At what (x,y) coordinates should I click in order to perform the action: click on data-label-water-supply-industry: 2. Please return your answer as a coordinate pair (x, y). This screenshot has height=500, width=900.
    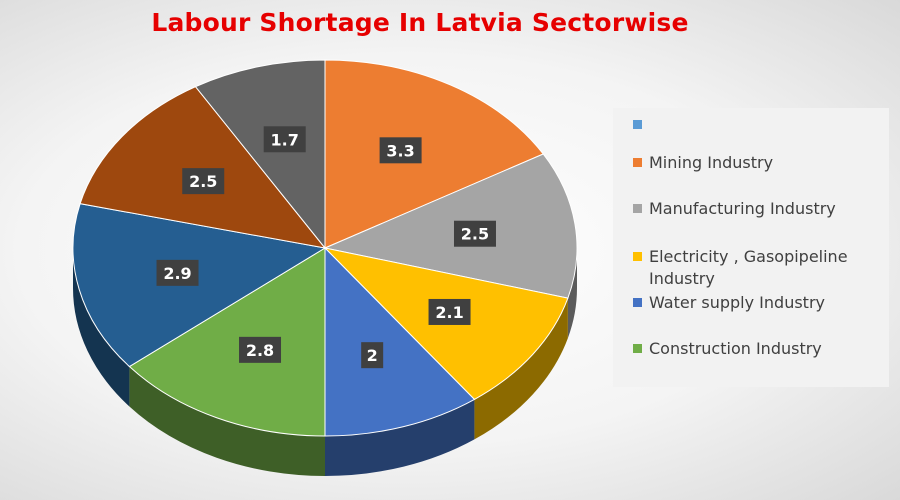
    Looking at the image, I should click on (372, 355).